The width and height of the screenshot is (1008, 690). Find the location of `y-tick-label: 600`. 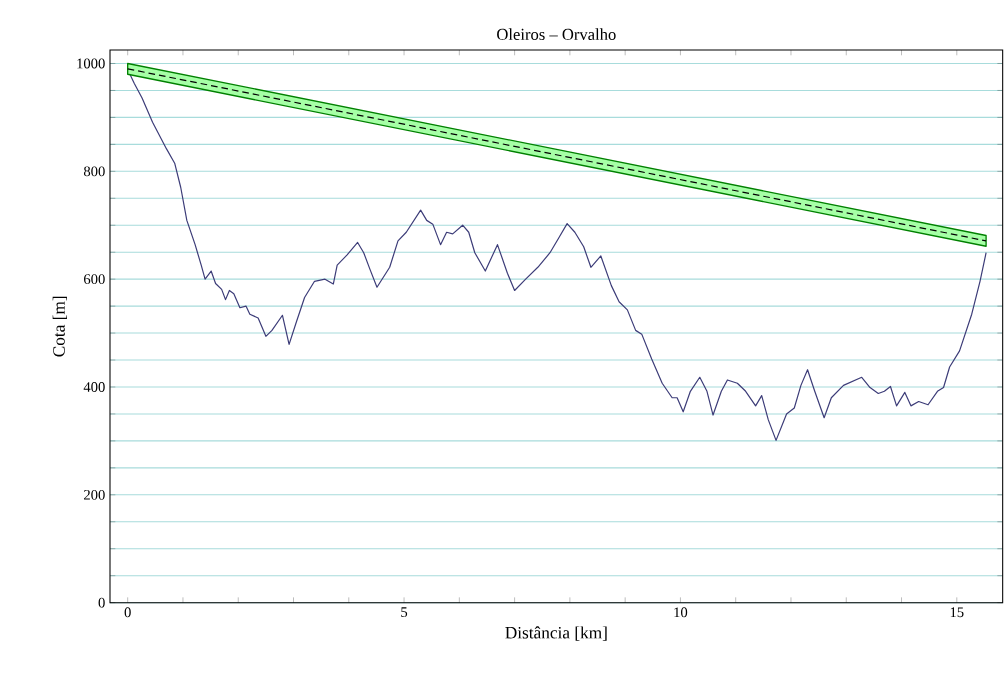

y-tick-label: 600 is located at coordinates (94, 279).